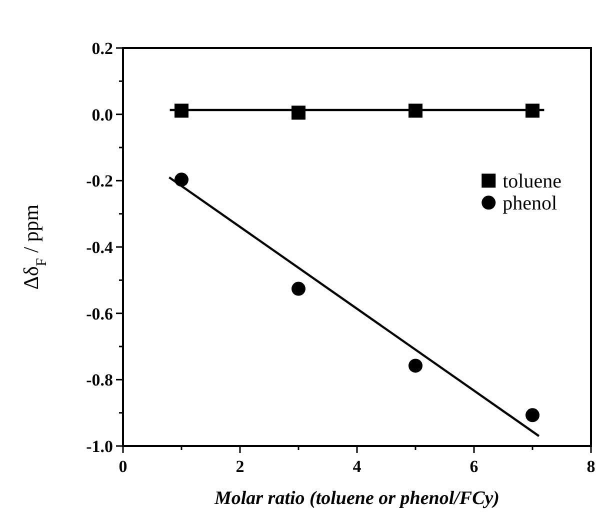  I want to click on y-tick-label: 0.0, so click(102, 114).